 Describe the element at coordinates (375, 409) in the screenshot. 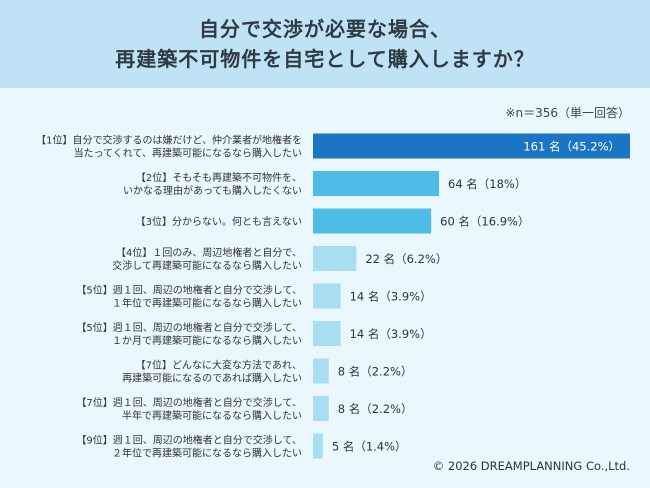

I see `value-label-8: 8 名（2.2%）` at that location.